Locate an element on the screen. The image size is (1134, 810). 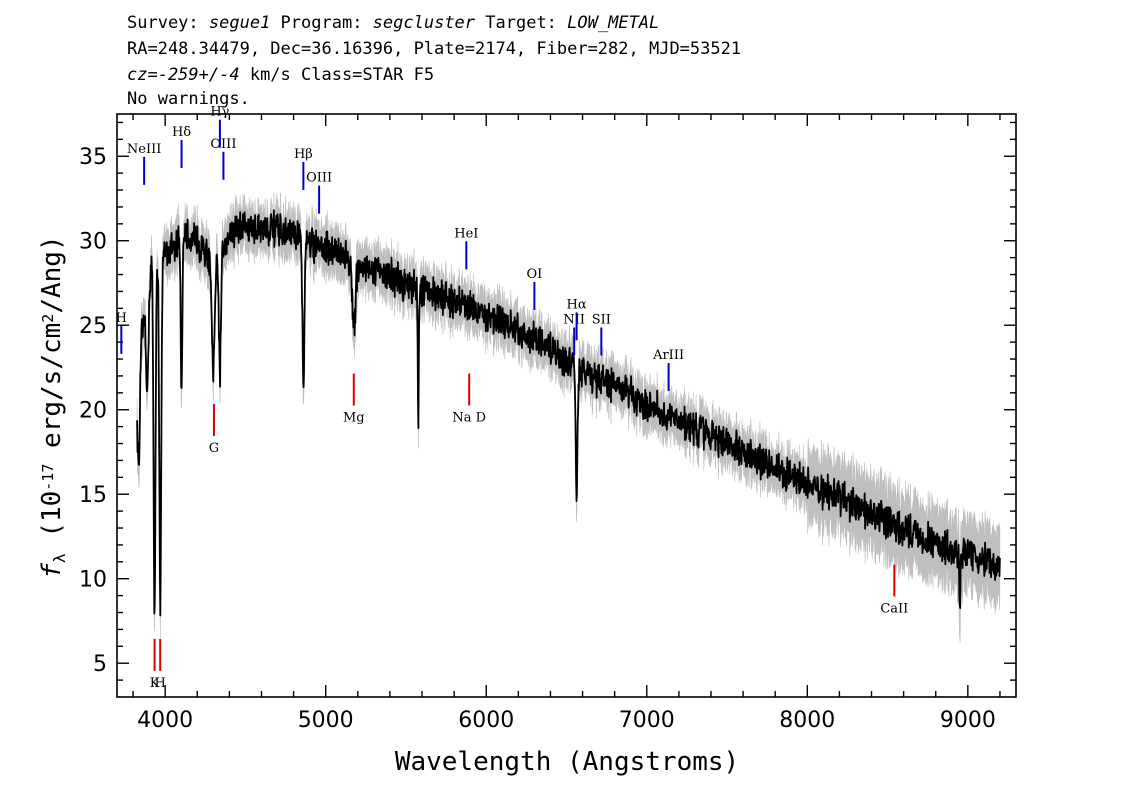
y-axis-label: fλ (10-17 erg/s/cm2/Ang) is located at coordinates (53, 406).